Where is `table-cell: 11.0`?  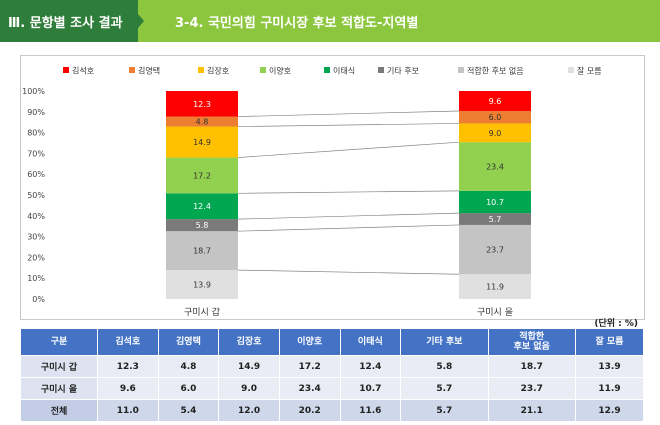 table-cell: 11.0 is located at coordinates (128, 410).